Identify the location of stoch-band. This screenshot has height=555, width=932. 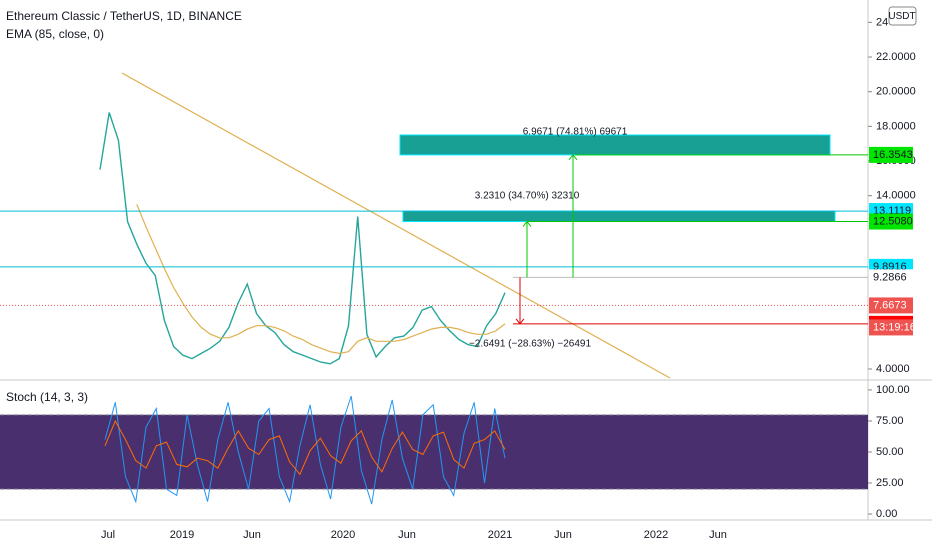
(434, 452).